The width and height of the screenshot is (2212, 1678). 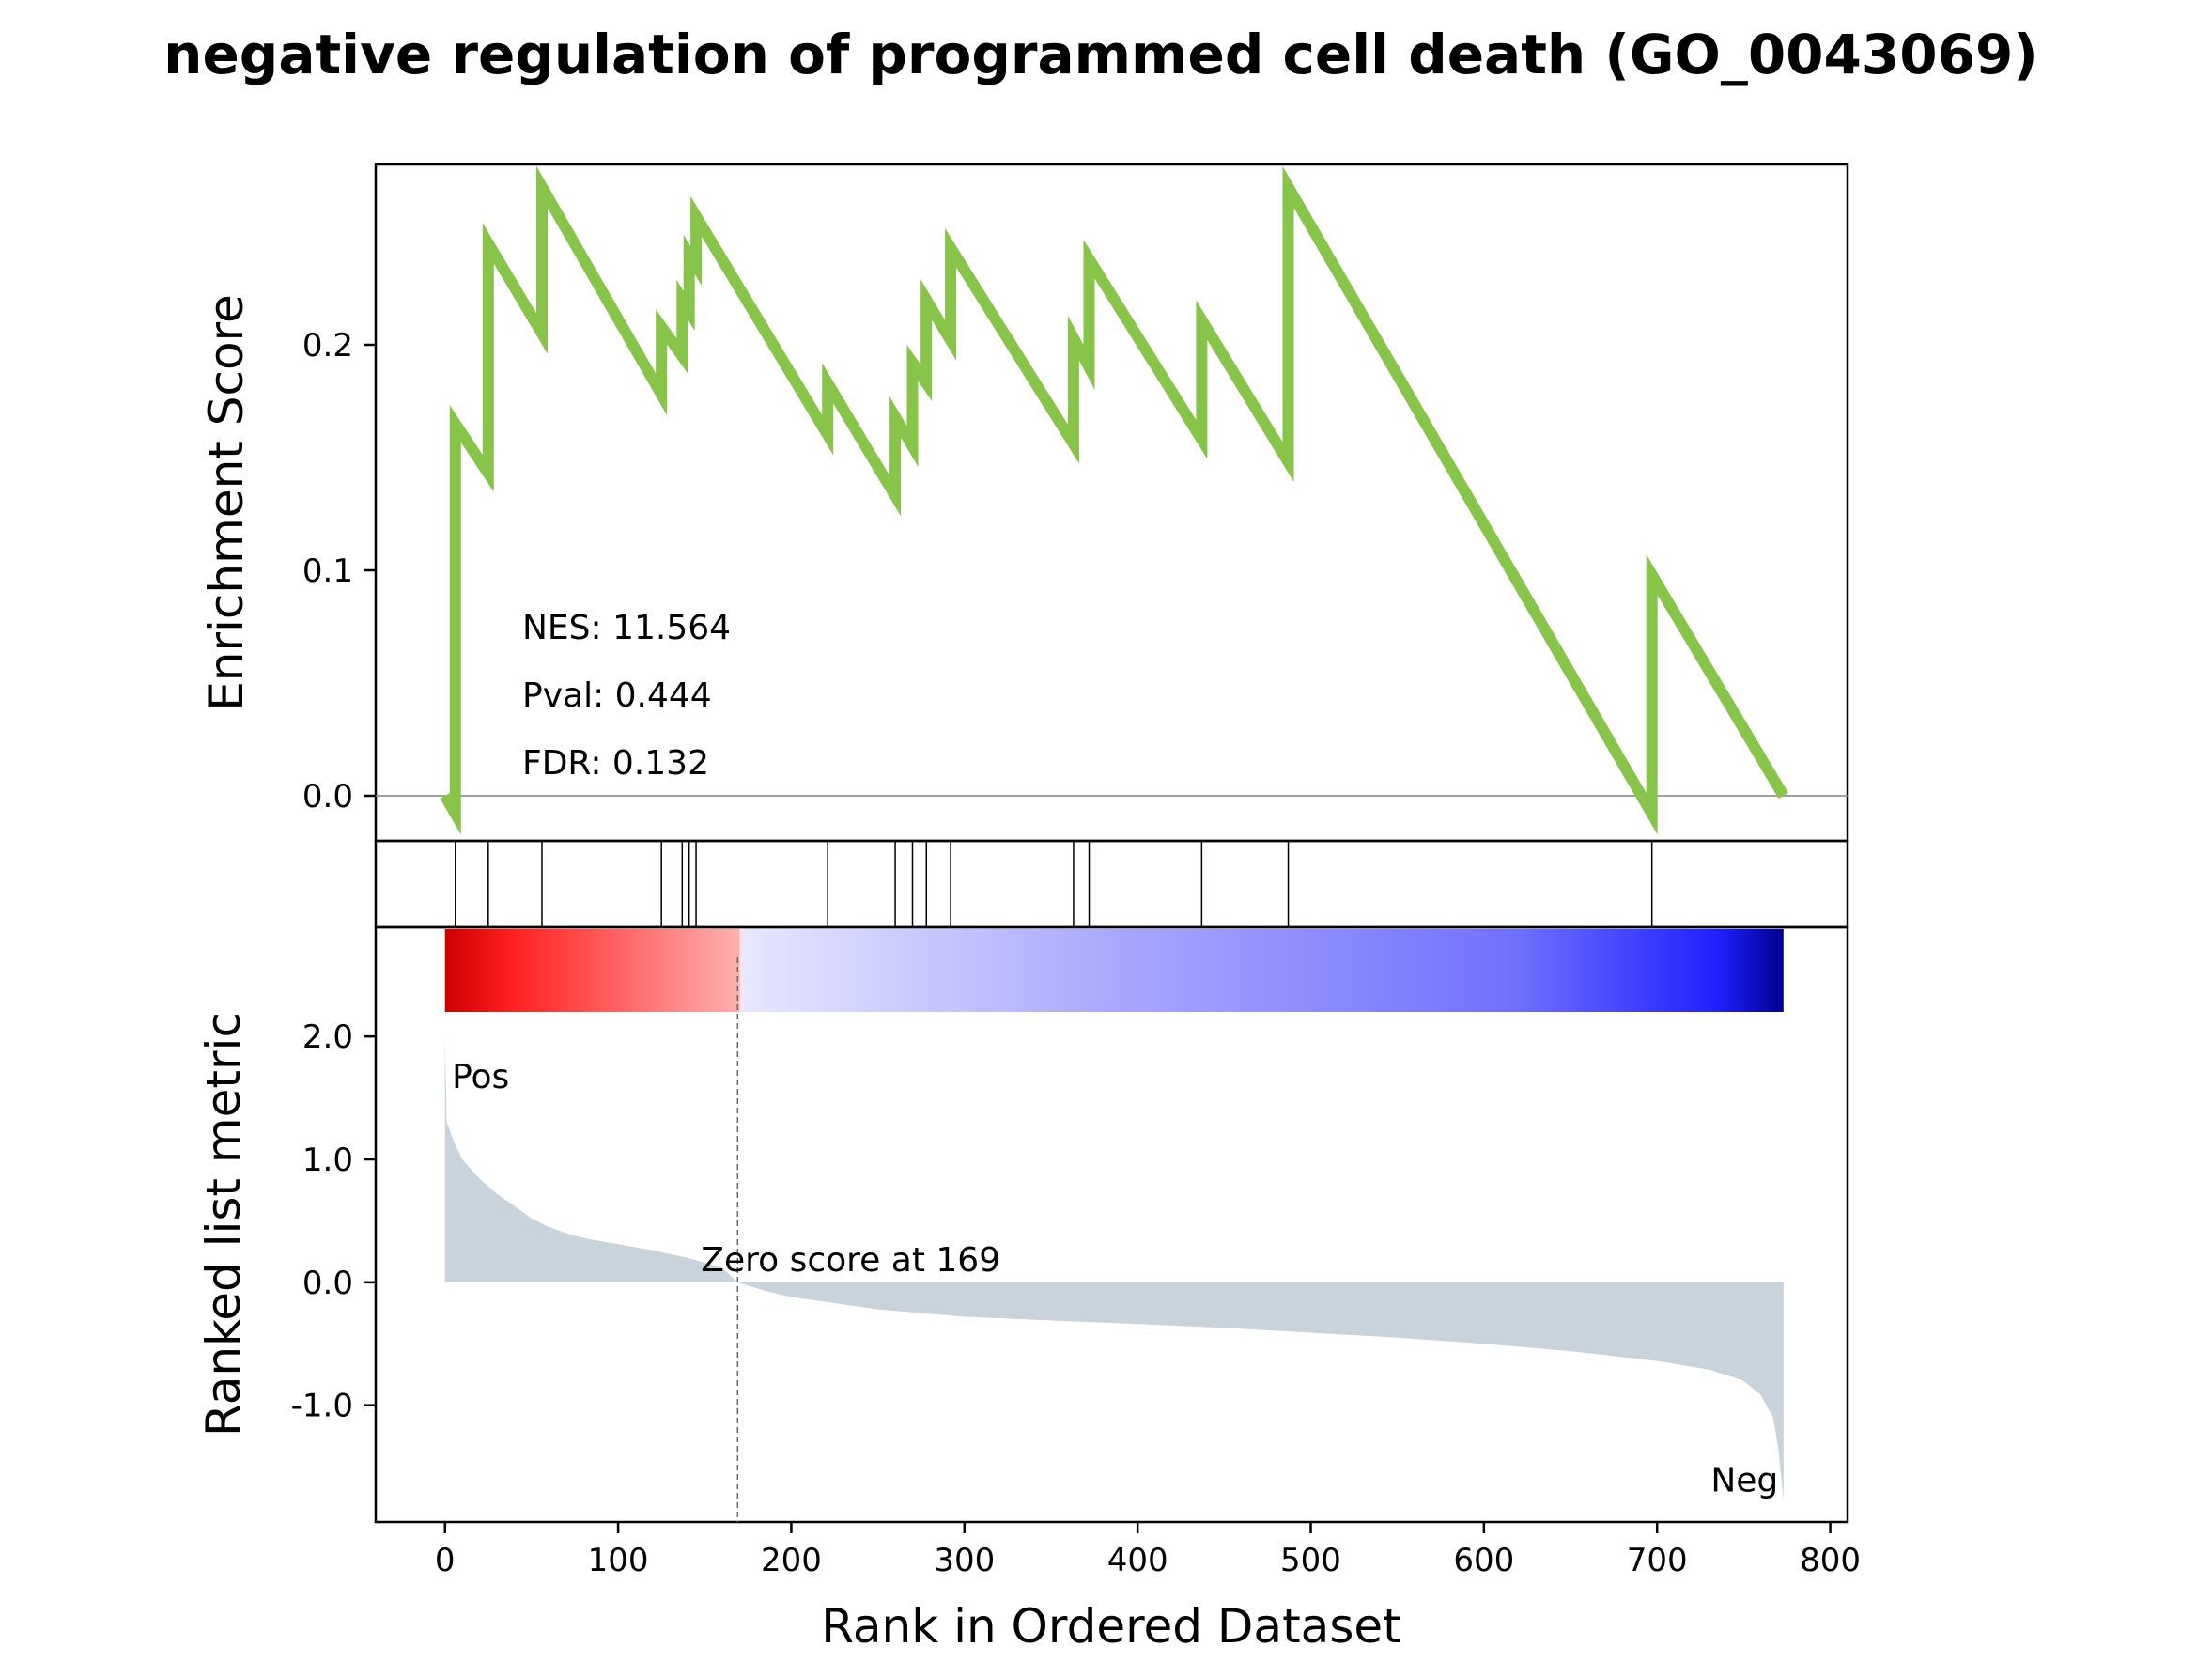 What do you see at coordinates (223, 1224) in the screenshot?
I see `ranked-y-label: Ranked list metric` at bounding box center [223, 1224].